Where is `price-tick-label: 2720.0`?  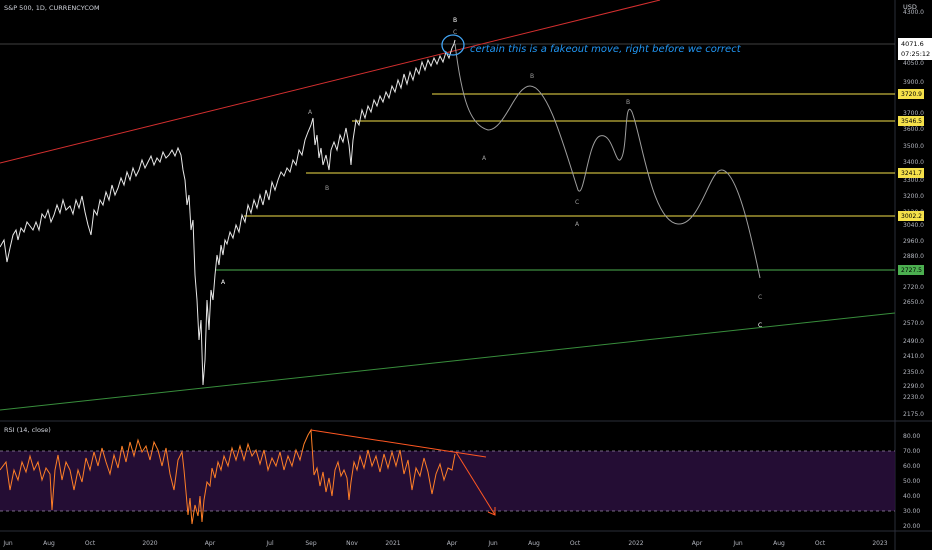
price-tick-label: 2720.0 is located at coordinates (913, 287).